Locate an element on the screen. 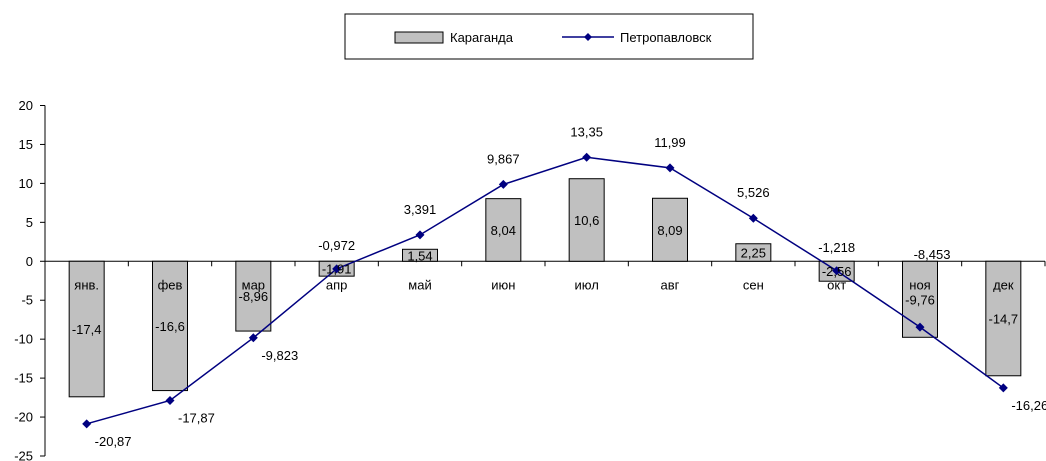  bar-value-label: -9,76 is located at coordinates (920, 299).